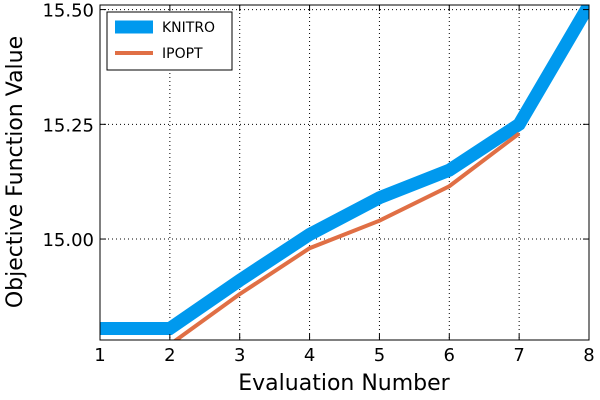  What do you see at coordinates (344, 355) in the screenshot?
I see `x-tick-labels: 1 2 3 4 5 6 7 8` at bounding box center [344, 355].